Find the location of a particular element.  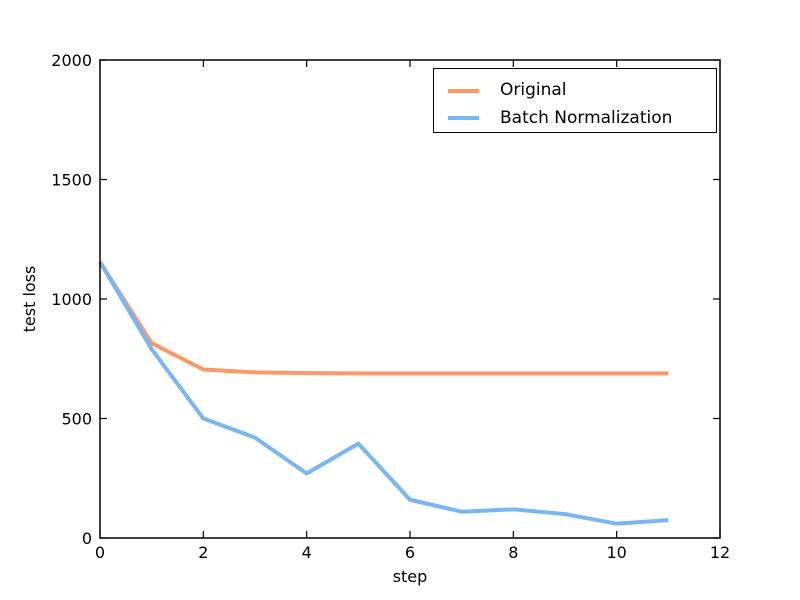

x-tick-label: 8 is located at coordinates (513, 552).